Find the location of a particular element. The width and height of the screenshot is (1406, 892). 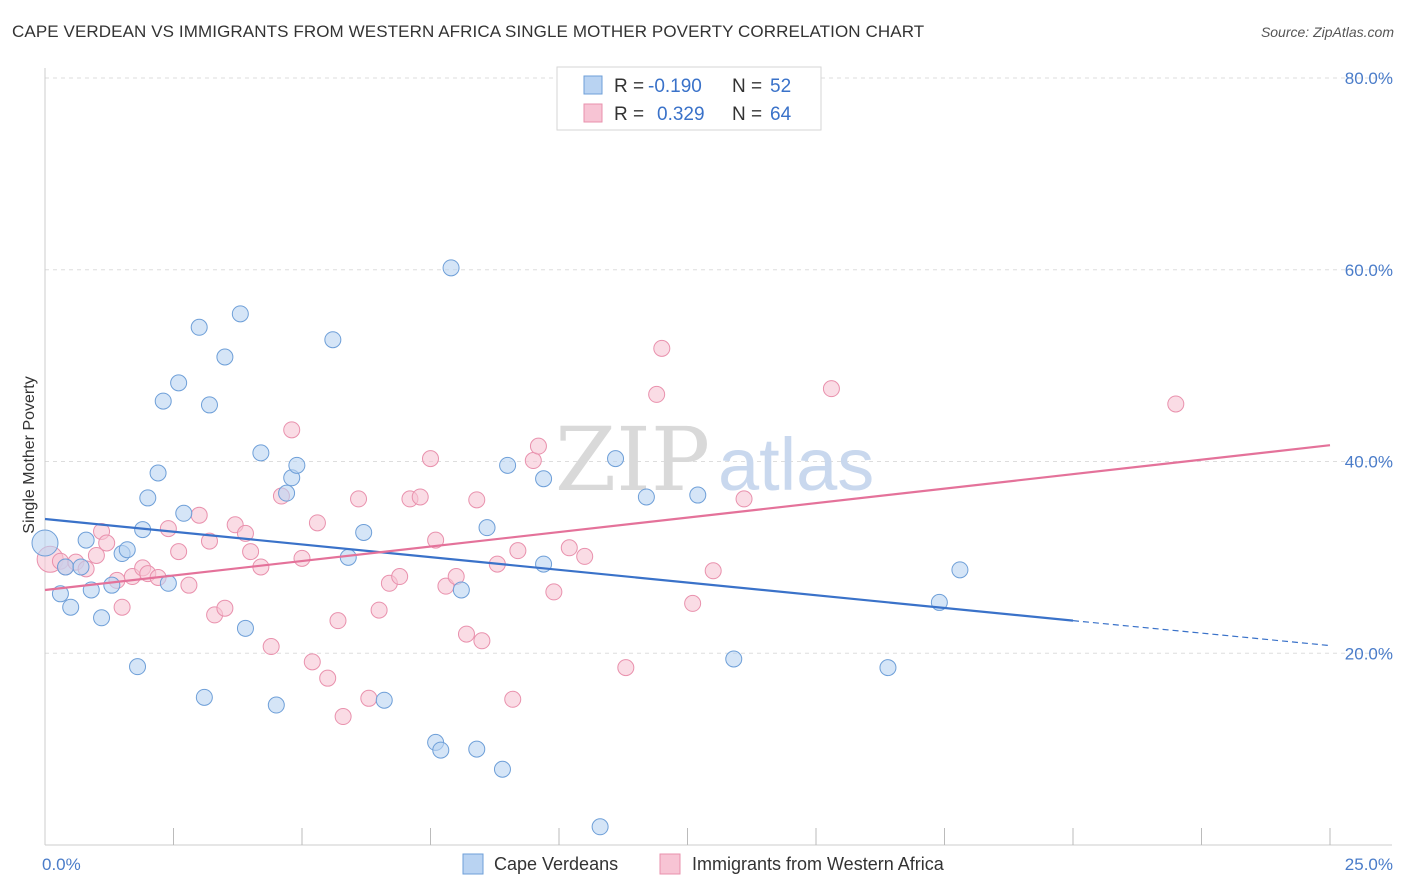

y-tick-label: 40.0% is located at coordinates (1369, 462).